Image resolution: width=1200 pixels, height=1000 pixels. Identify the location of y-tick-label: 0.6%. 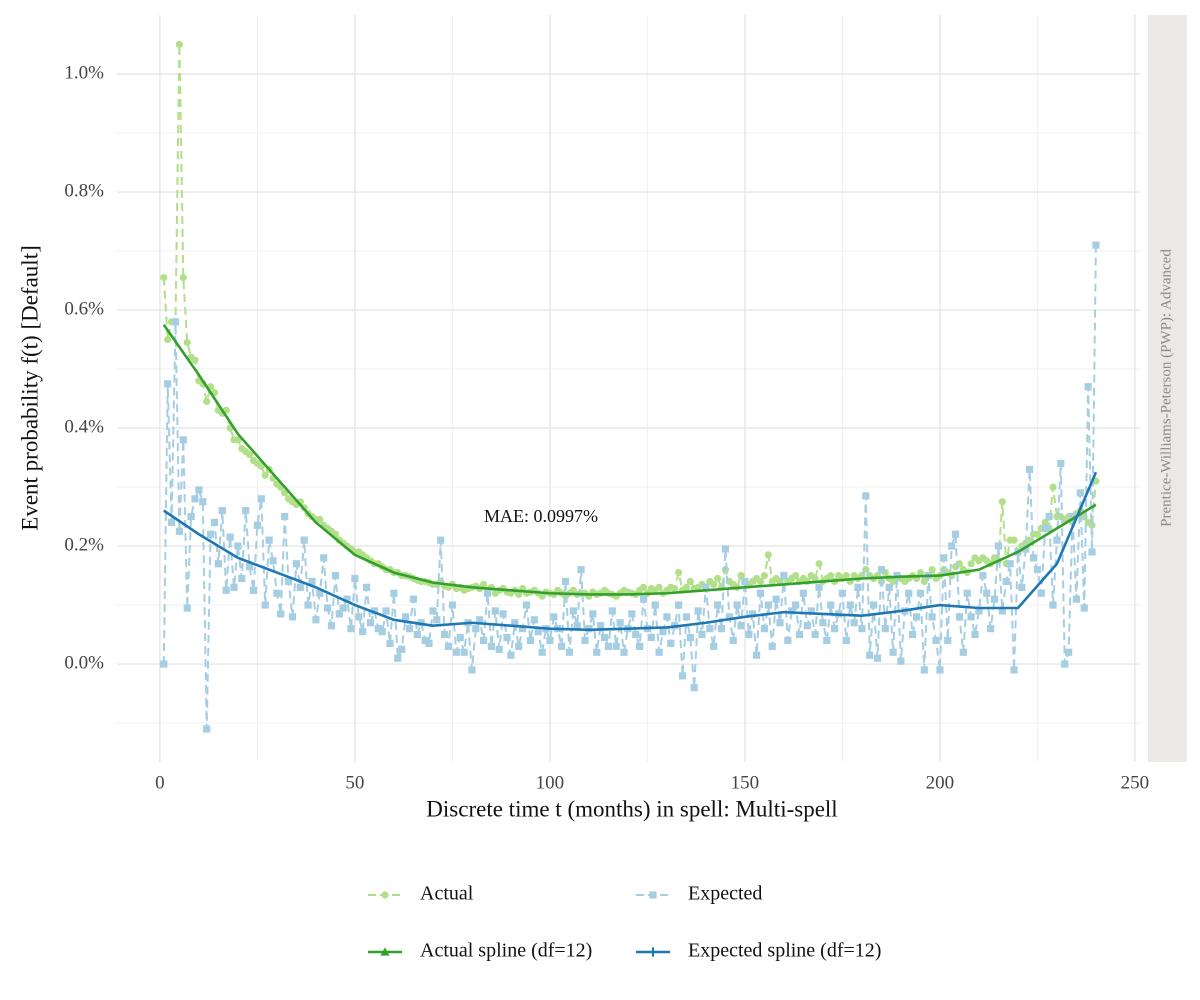
(84, 308).